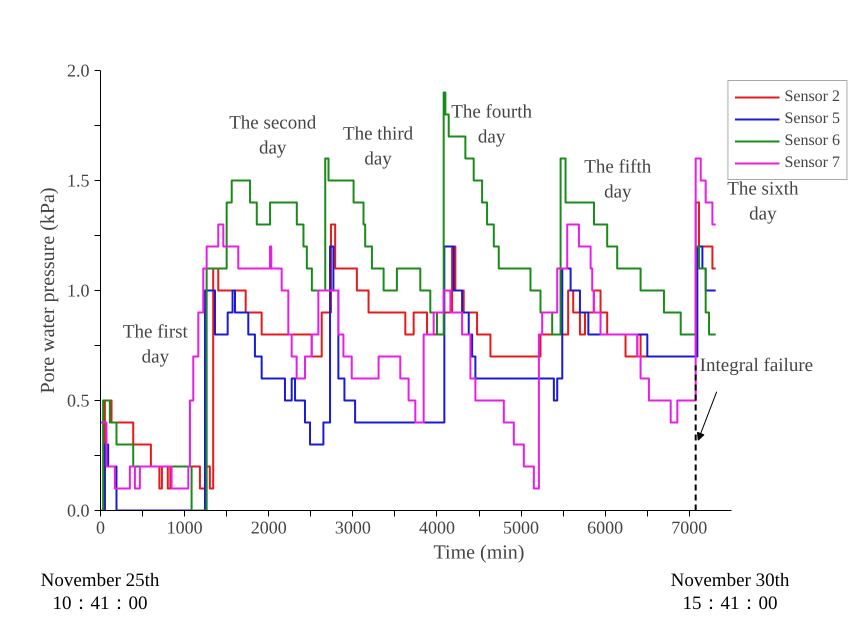  Describe the element at coordinates (100, 593) in the screenshot. I see `text: November 25th 10：41：00` at that location.